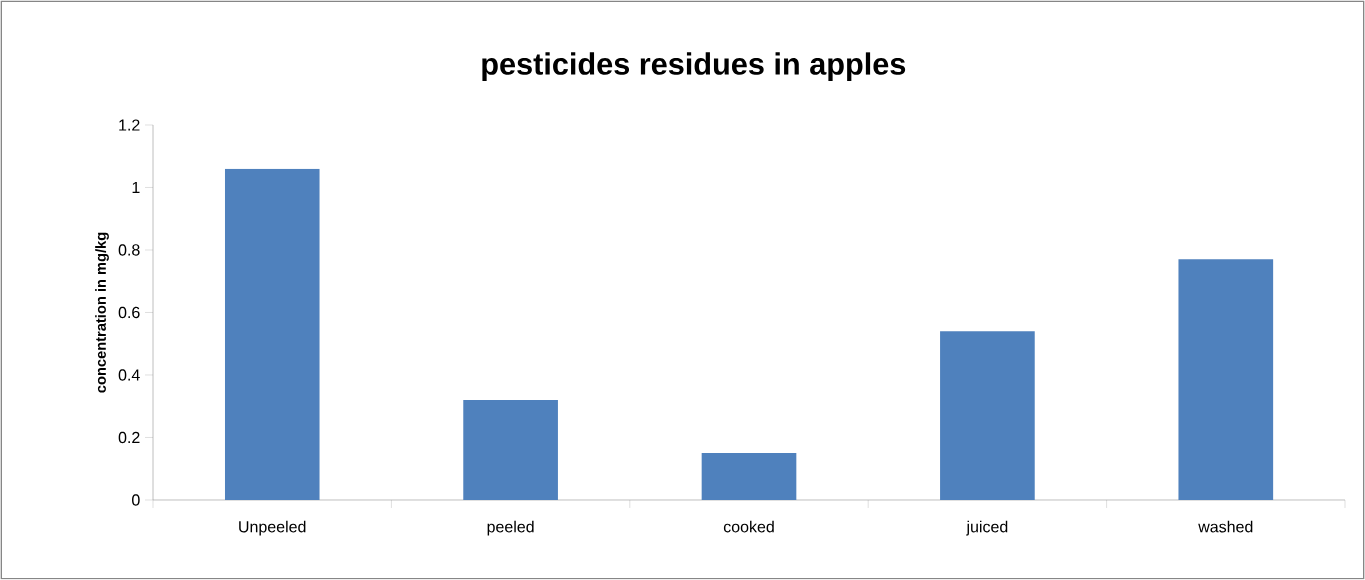  I want to click on x-tick-label: washed, so click(1225, 526).